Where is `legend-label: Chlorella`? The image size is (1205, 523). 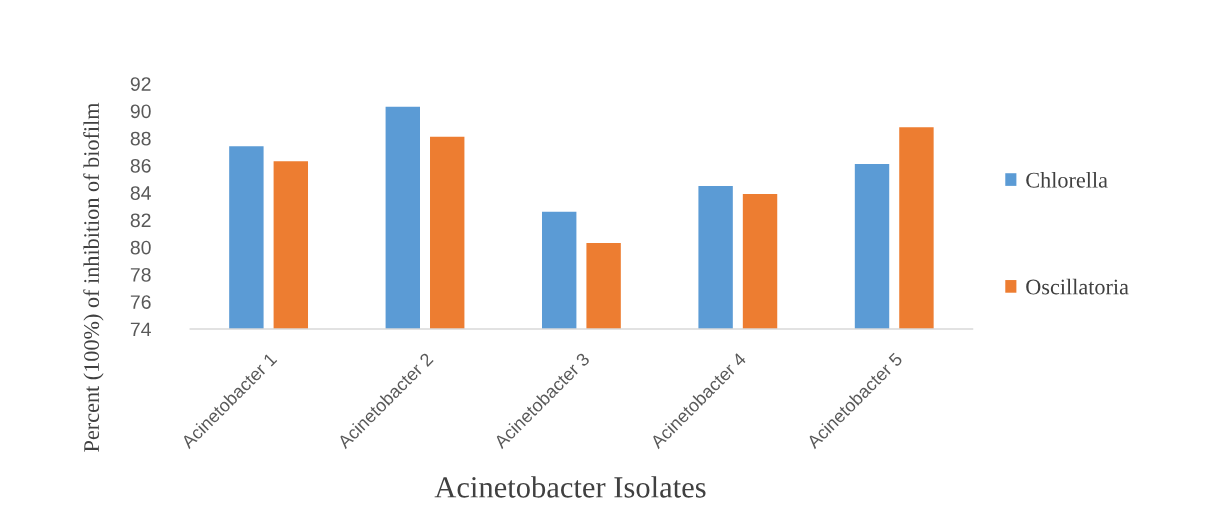
legend-label: Chlorella is located at coordinates (1067, 180).